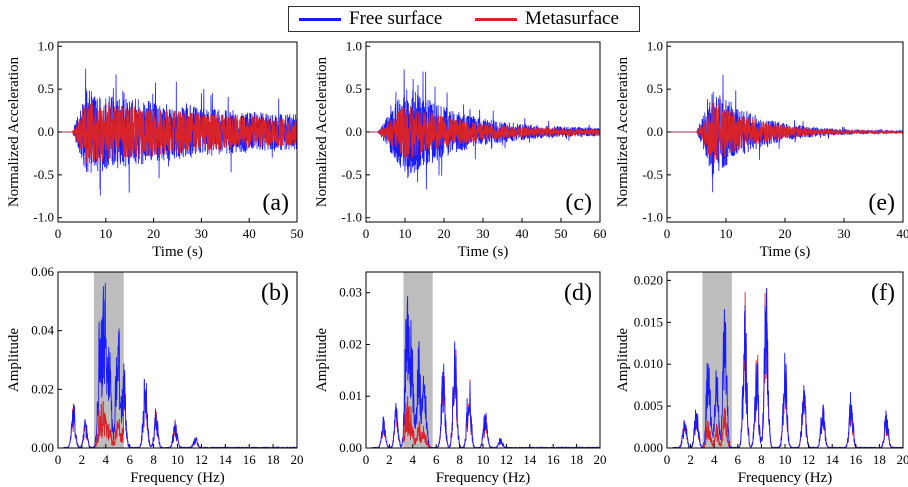  What do you see at coordinates (844, 233) in the screenshot?
I see `x-tick-label-e: 30` at bounding box center [844, 233].